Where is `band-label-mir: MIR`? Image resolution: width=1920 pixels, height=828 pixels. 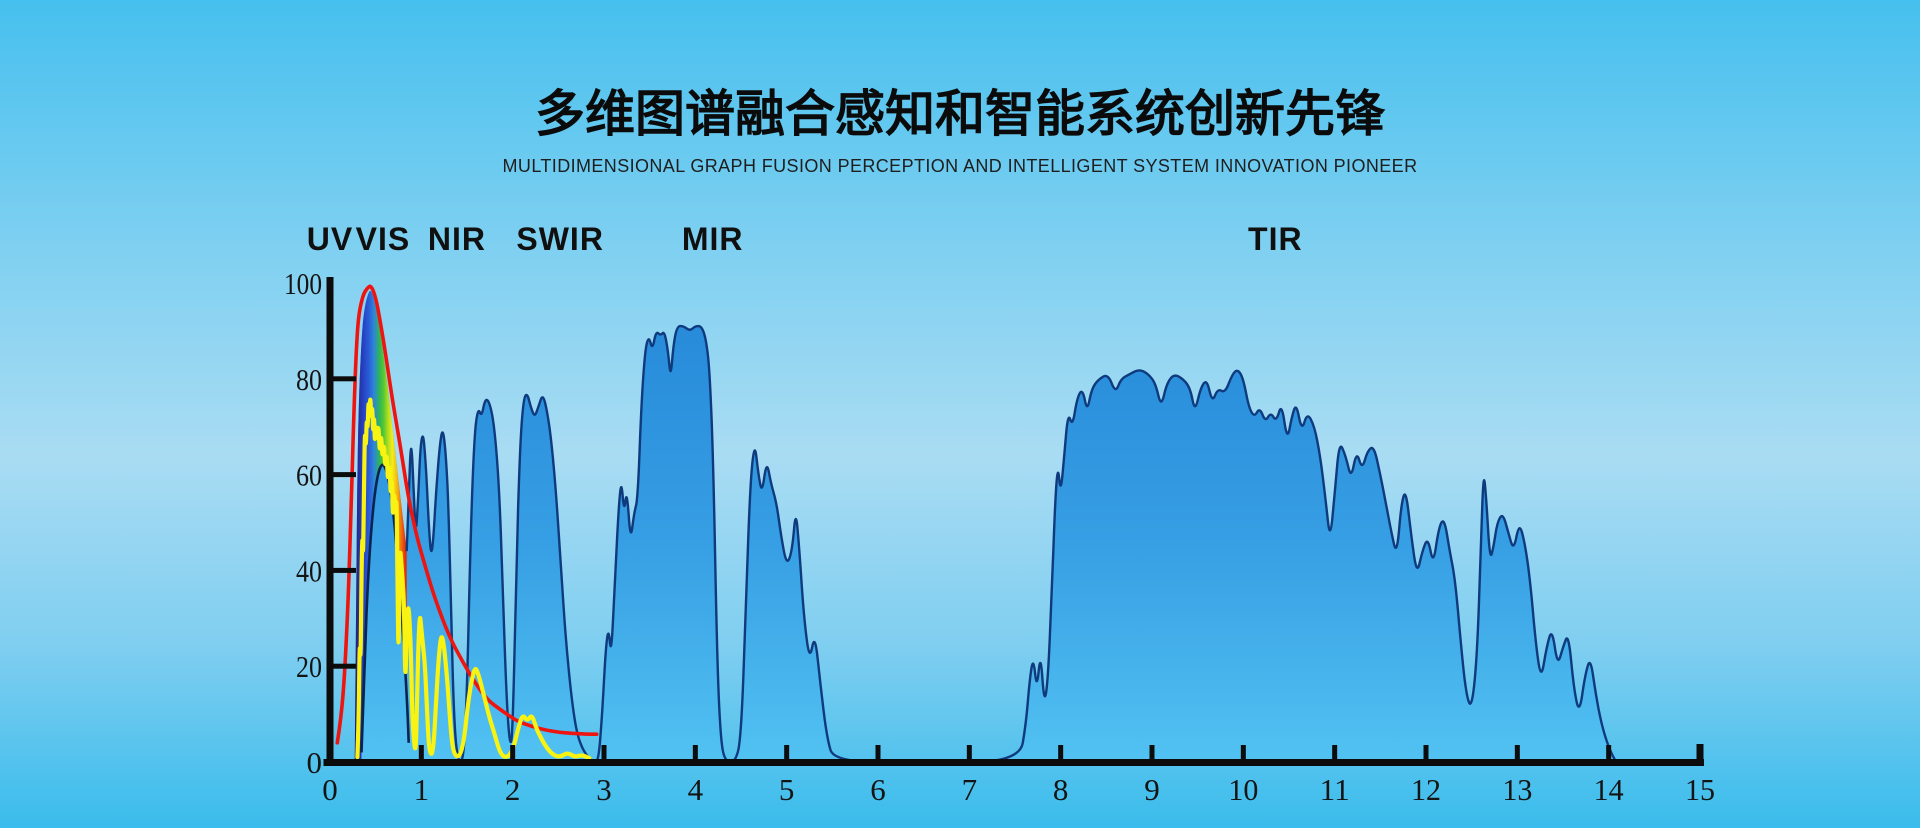 band-label-mir: MIR is located at coordinates (713, 239).